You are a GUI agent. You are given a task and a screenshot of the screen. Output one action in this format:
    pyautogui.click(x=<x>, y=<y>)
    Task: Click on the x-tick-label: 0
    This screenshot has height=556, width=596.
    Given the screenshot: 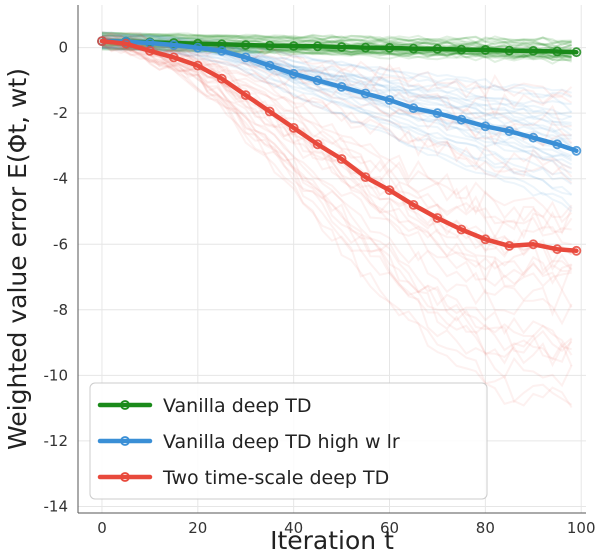 What is the action you would take?
    pyautogui.click(x=102, y=528)
    